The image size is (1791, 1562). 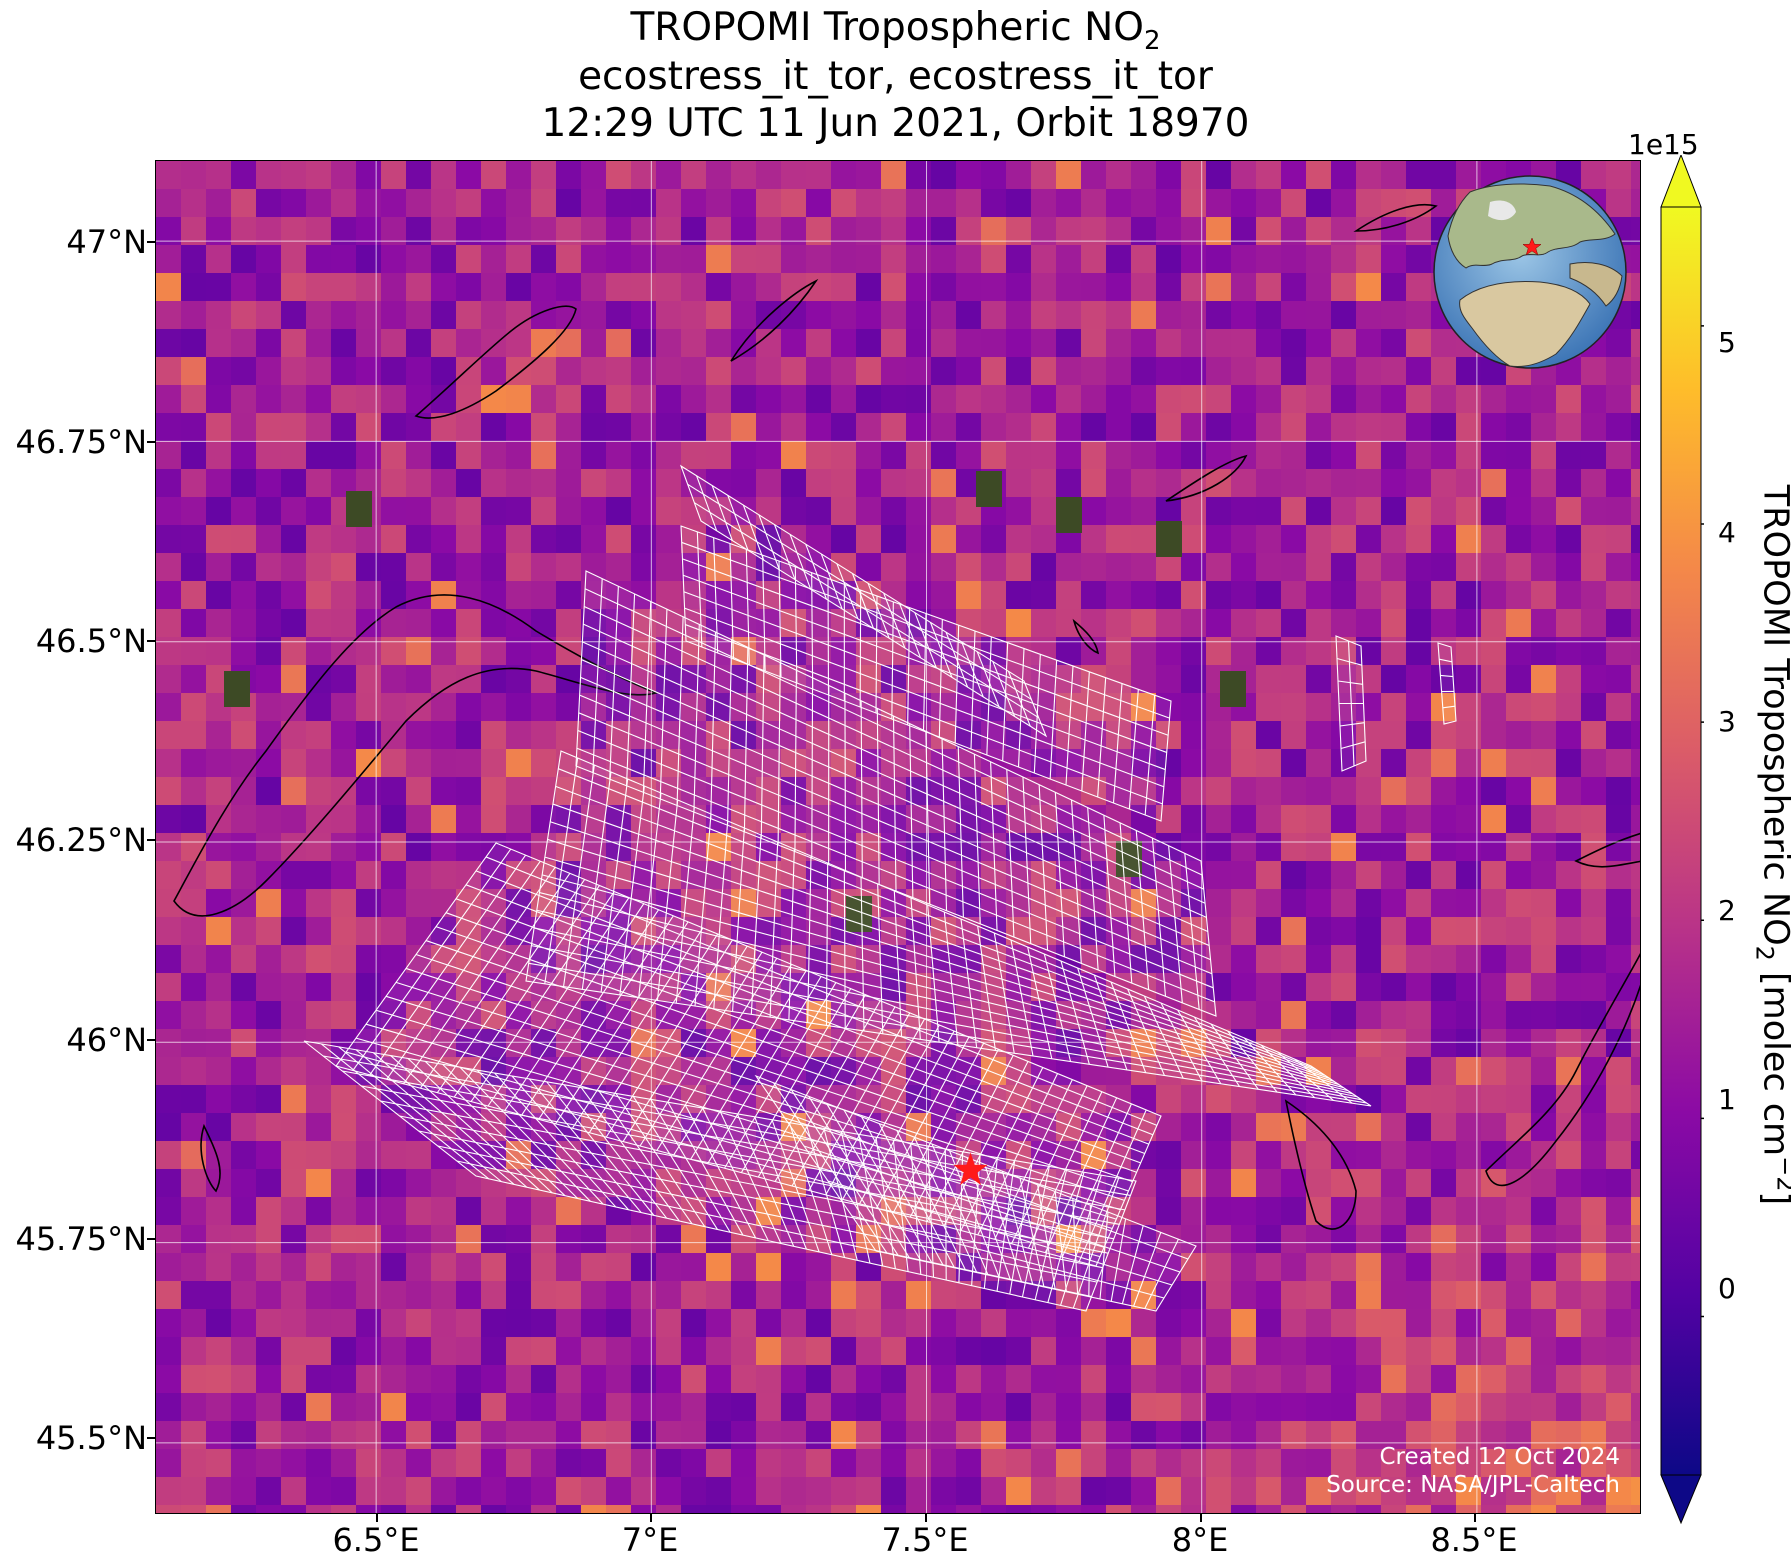 What do you see at coordinates (377, 1518) in the screenshot?
I see `x-tick` at bounding box center [377, 1518].